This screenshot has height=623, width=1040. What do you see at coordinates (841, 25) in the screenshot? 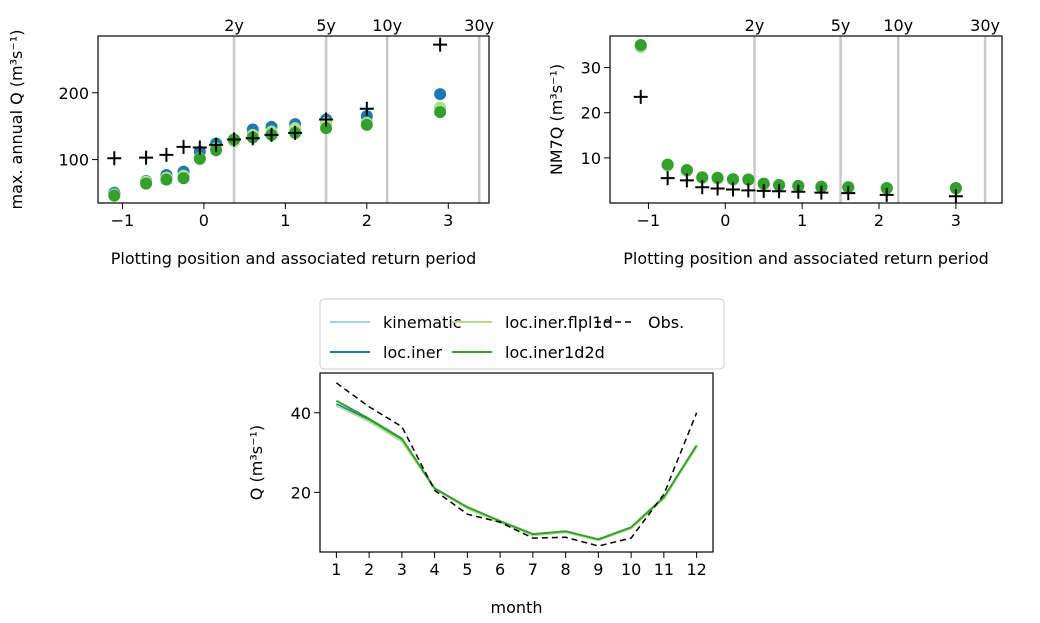
I see `return-period-label: 5y` at bounding box center [841, 25].